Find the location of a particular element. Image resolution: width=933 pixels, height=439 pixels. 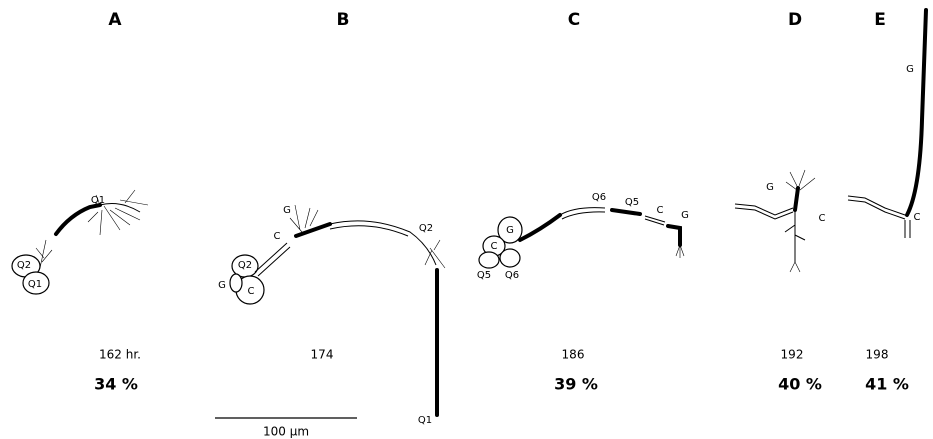

time-label: 174 is located at coordinates (322, 355).